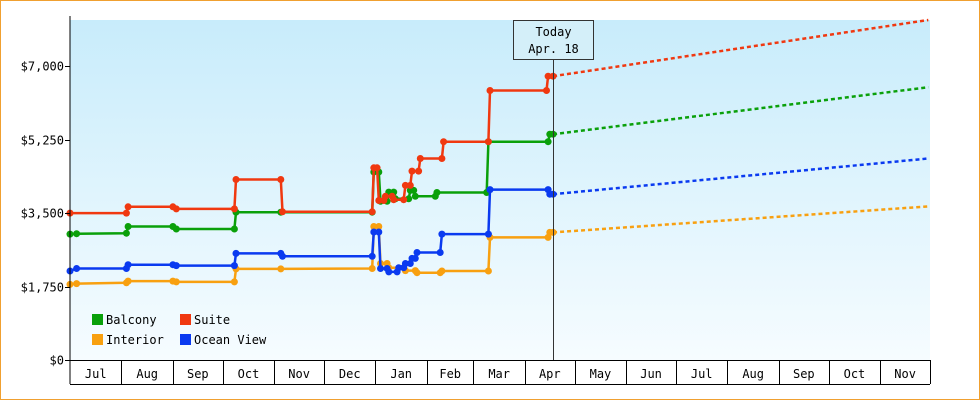 This screenshot has width=980, height=400. Describe the element at coordinates (212, 320) in the screenshot. I see `legend-label: Suite` at that location.